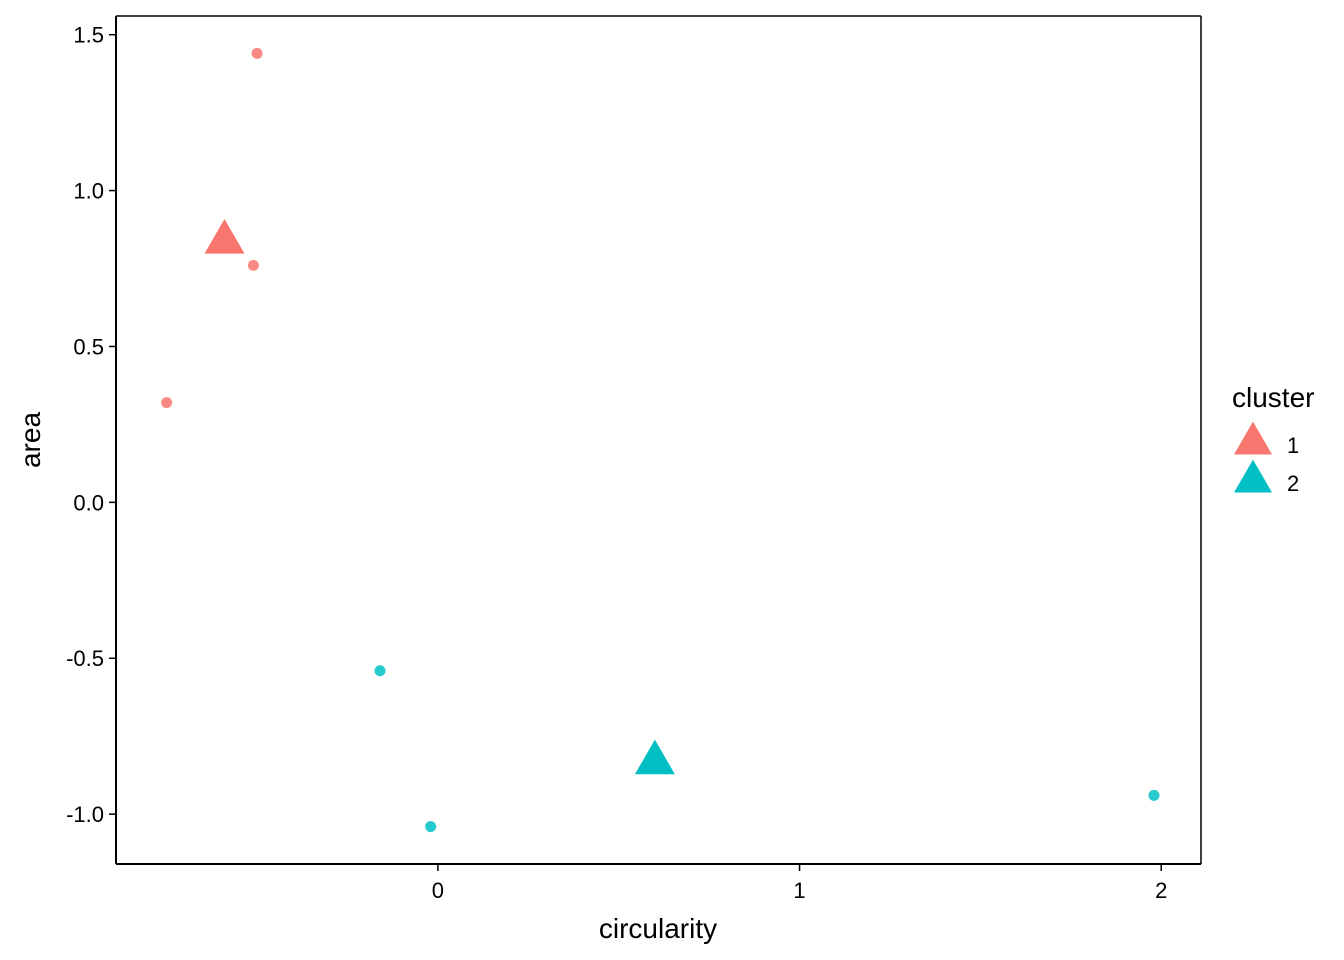 This screenshot has width=1344, height=960. What do you see at coordinates (91, 425) in the screenshot?
I see `y-axis-ticks: -1.0 -0.5 0.0 0.5 1.0 1.5` at bounding box center [91, 425].